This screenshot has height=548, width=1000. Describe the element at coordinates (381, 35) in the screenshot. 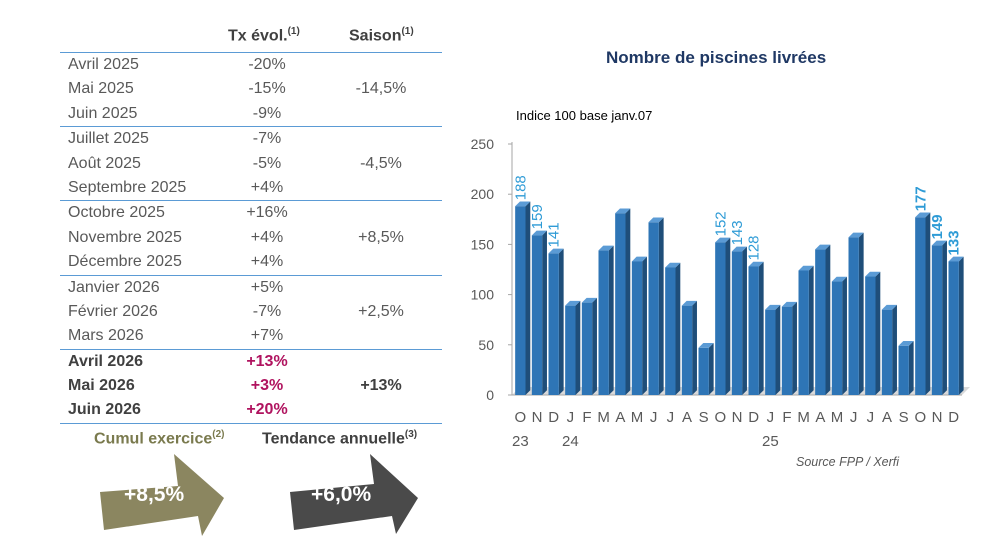

I see `header-season: Saison(1)` at that location.